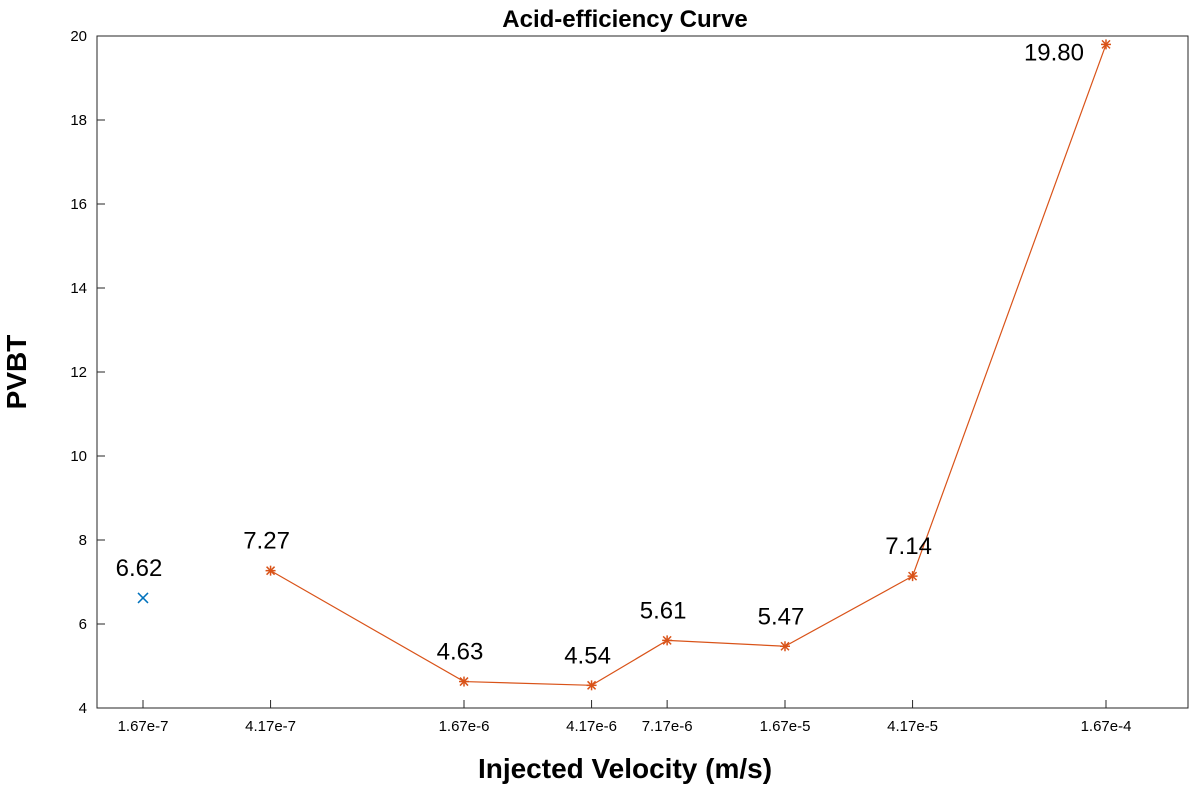 The width and height of the screenshot is (1200, 787). Describe the element at coordinates (667, 726) in the screenshot. I see `x-tick-label: 7.17e-6` at that location.